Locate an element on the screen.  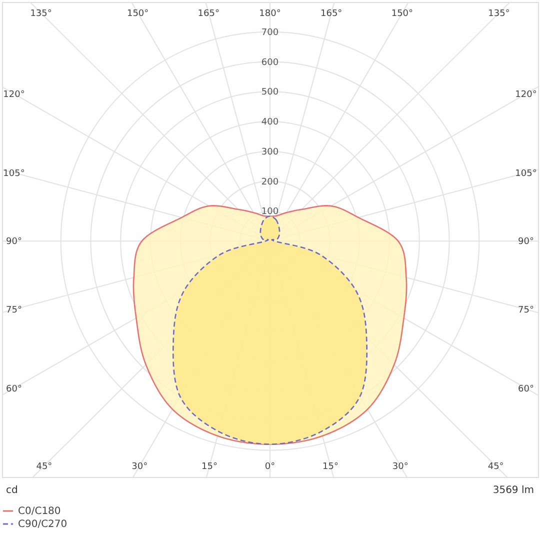
y-tick-label: 200 is located at coordinates (270, 182).